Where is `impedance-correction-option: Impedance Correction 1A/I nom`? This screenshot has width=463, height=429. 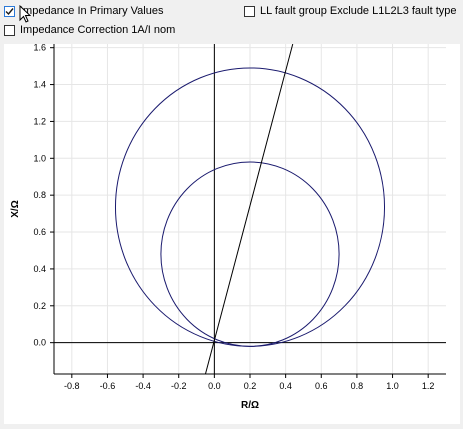 impedance-correction-option: Impedance Correction 1A/I nom is located at coordinates (89, 30).